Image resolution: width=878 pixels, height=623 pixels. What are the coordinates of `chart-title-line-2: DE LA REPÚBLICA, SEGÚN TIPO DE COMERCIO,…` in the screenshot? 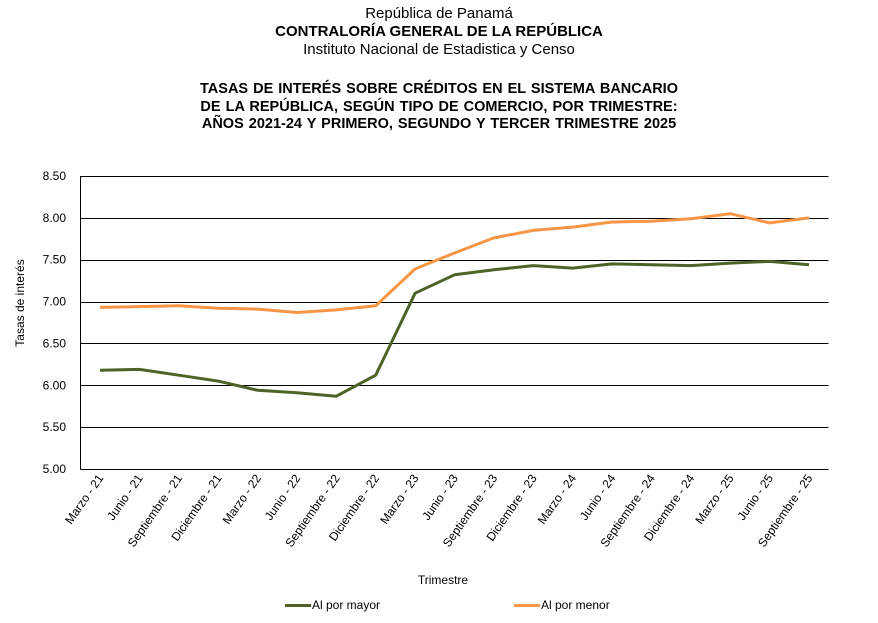 It's located at (439, 106).